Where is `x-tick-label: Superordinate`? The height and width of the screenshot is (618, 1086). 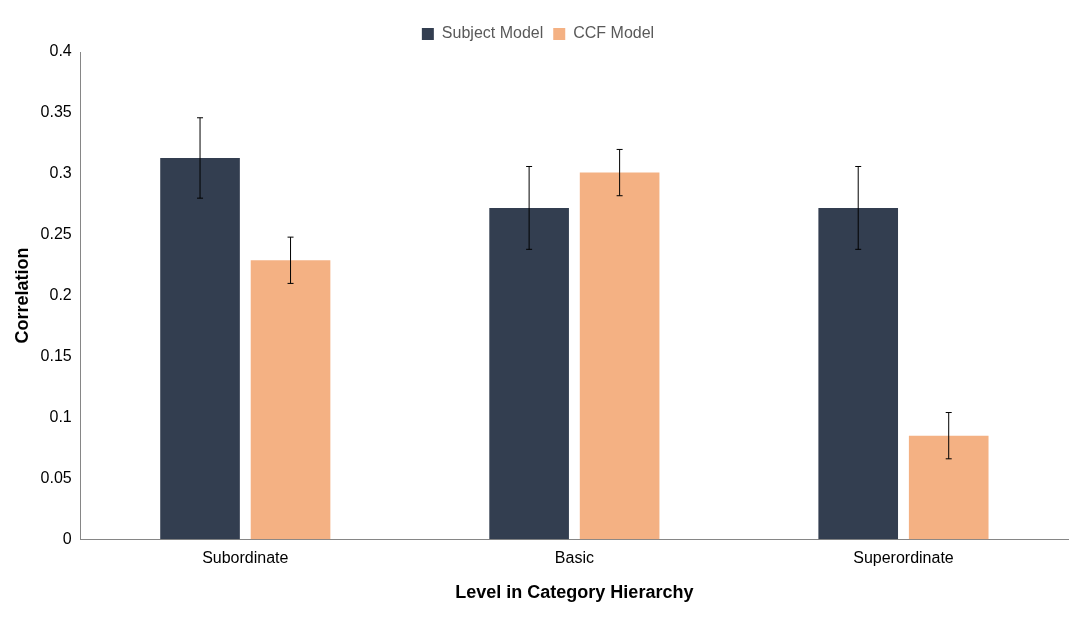
x-tick-label: Superordinate is located at coordinates (903, 558).